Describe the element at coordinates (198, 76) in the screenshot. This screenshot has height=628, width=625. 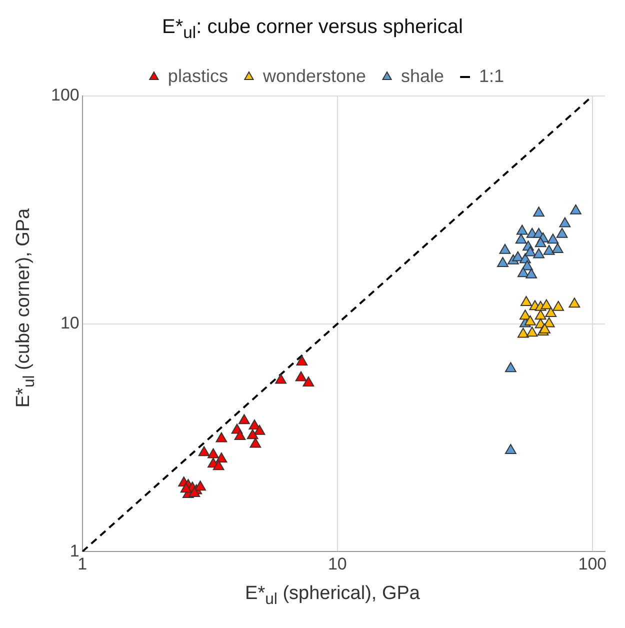
I see `legend-label: plastics` at that location.